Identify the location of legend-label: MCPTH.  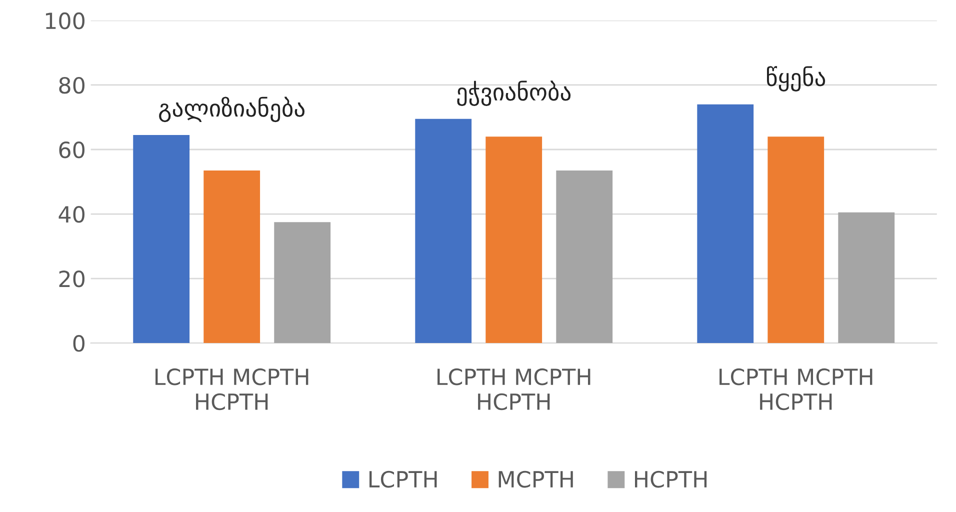
(535, 479).